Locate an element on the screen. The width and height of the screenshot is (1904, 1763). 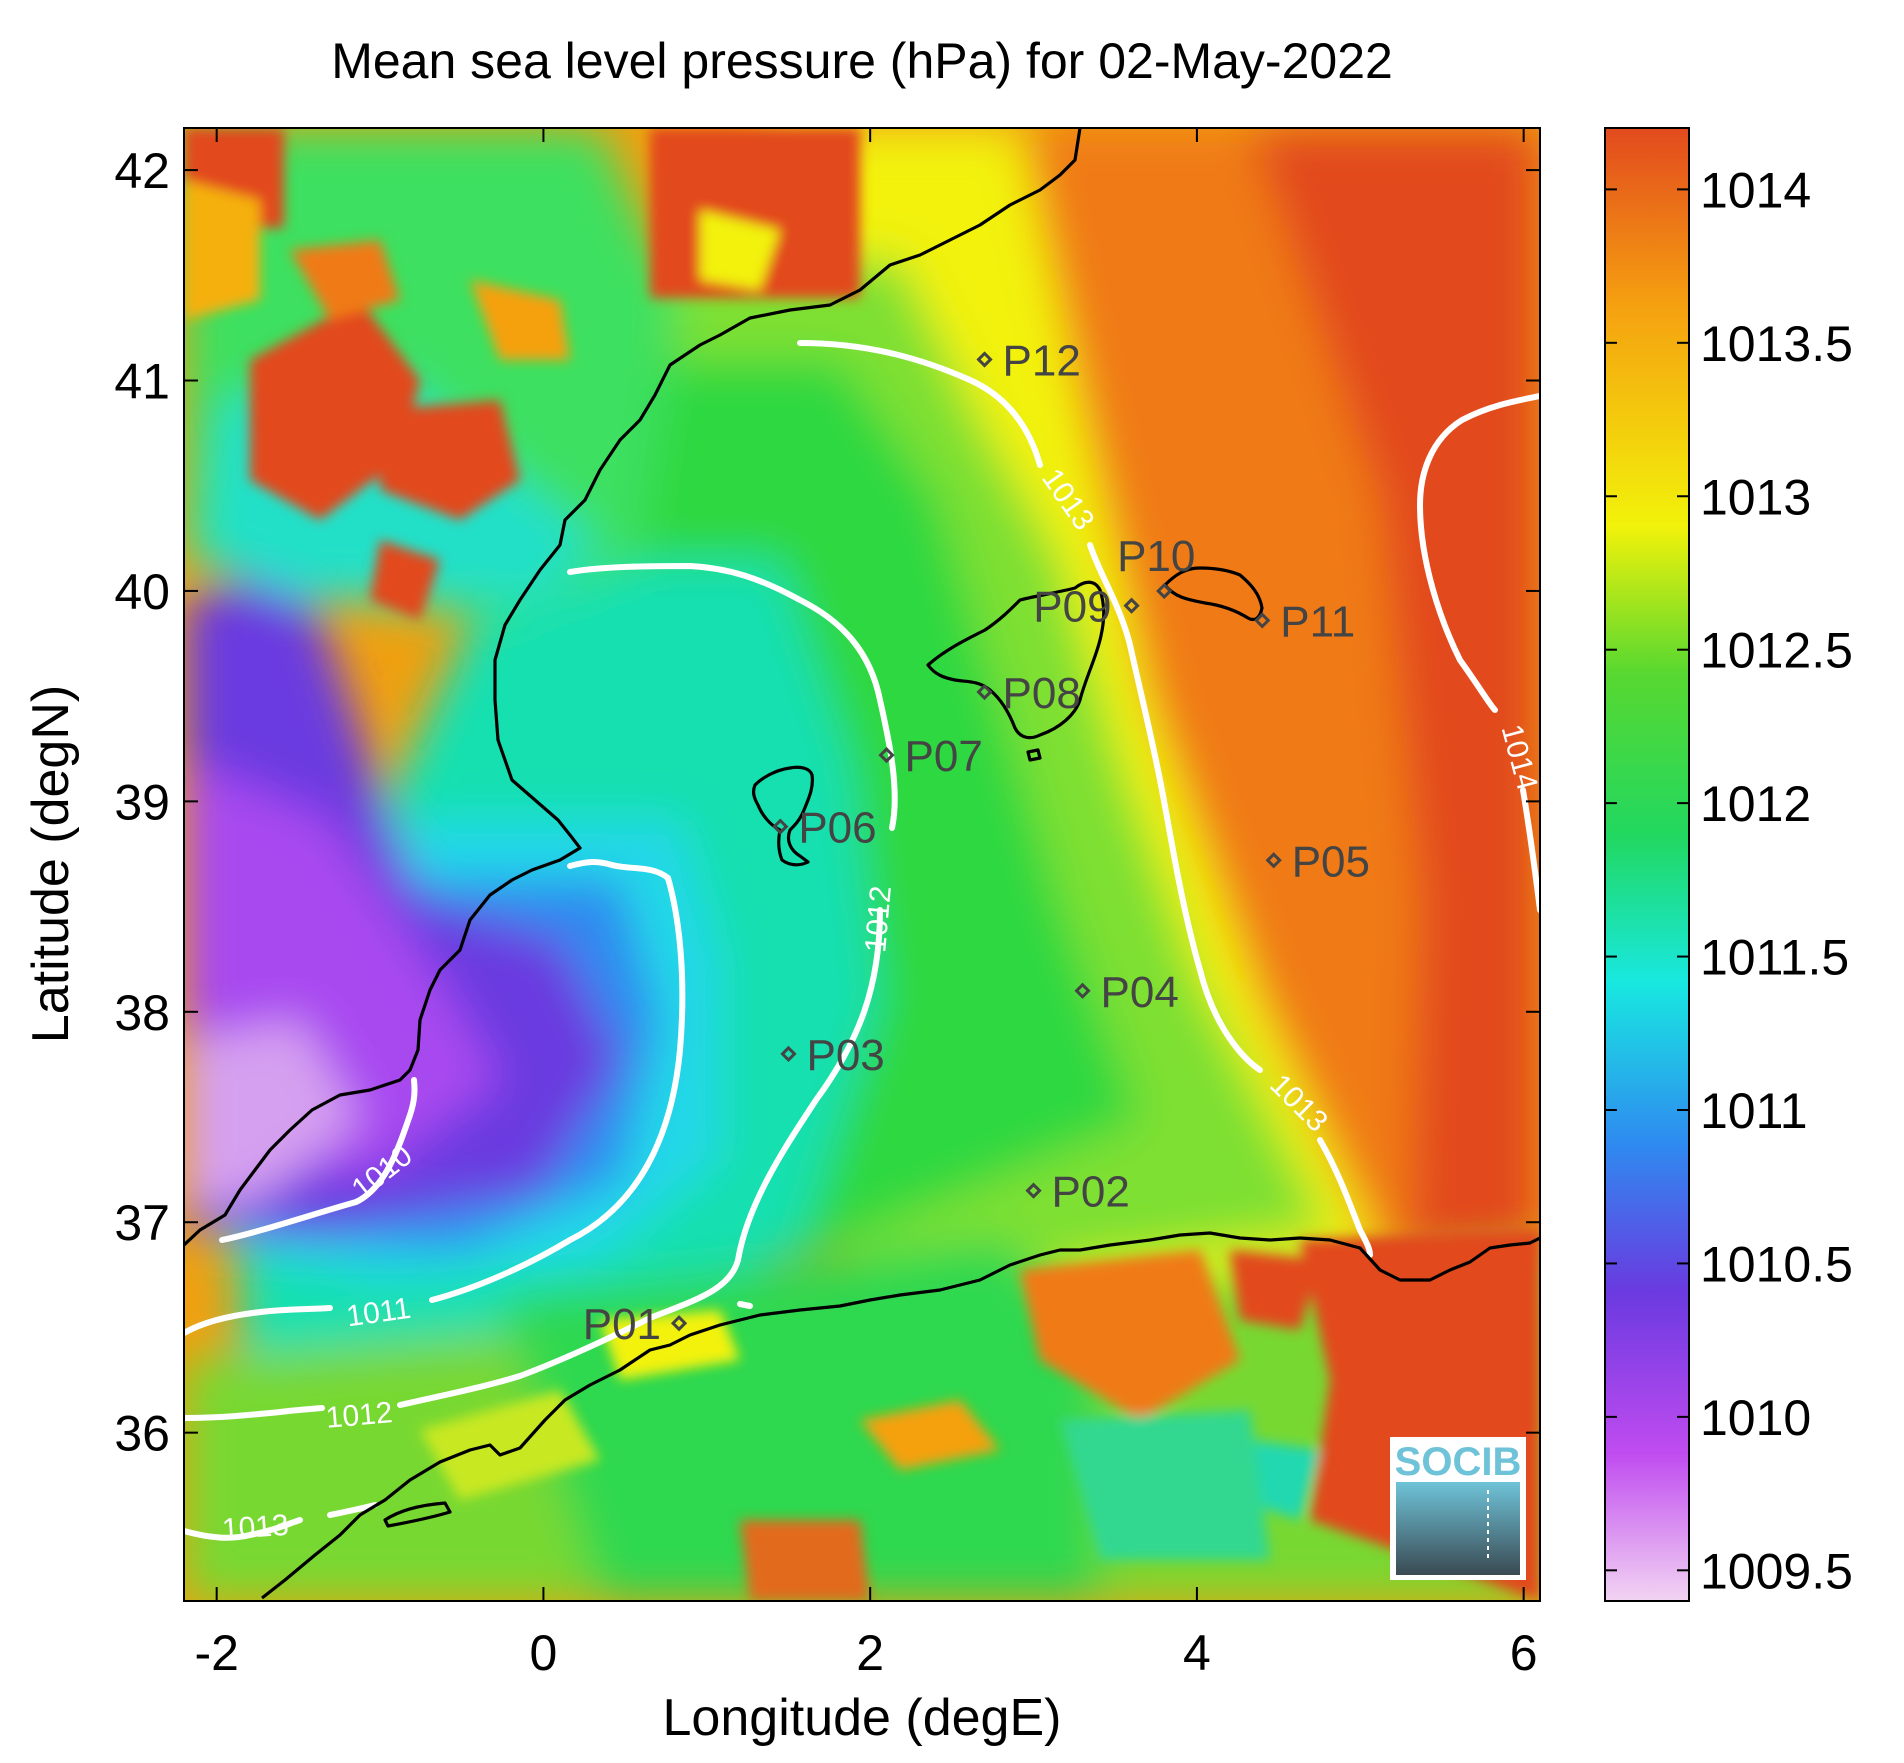
colorbar-tick-label: 1012 is located at coordinates (1755, 804).